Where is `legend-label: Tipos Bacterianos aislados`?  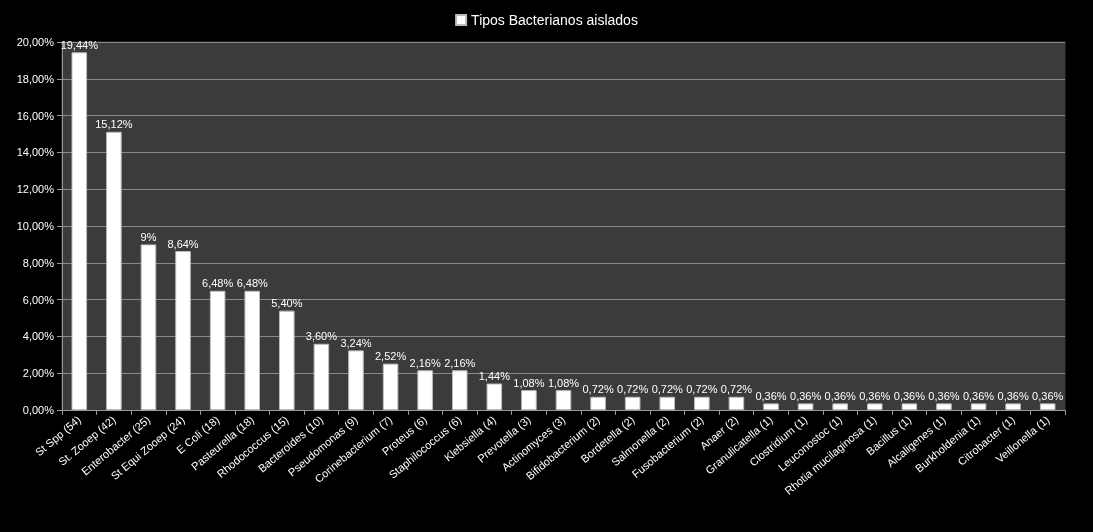
legend-label: Tipos Bacterianos aislados is located at coordinates (554, 20).